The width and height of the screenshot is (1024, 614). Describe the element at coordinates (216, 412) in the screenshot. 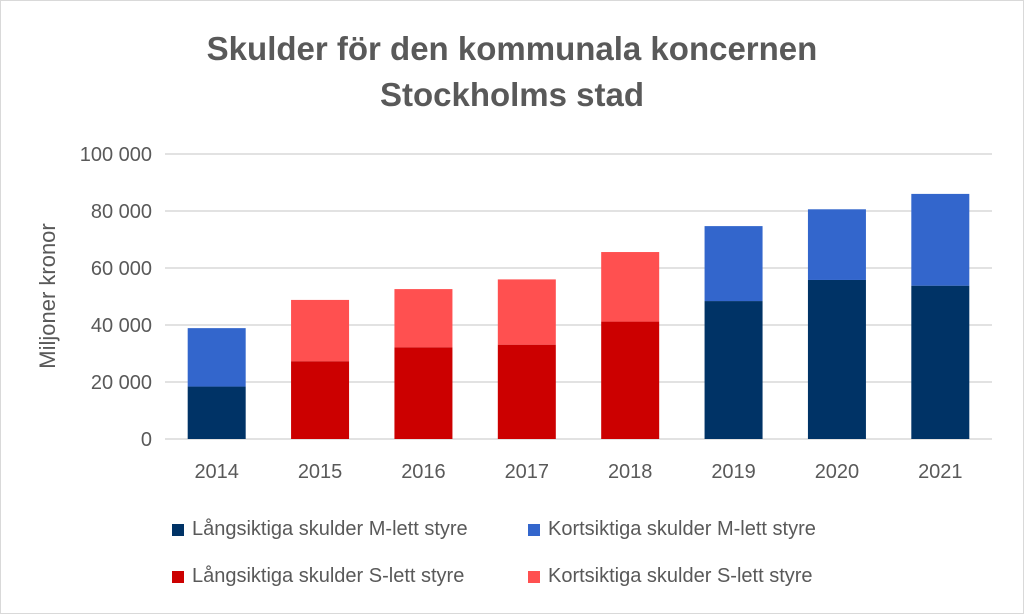

I see `bar-segment-2014-s0` at that location.